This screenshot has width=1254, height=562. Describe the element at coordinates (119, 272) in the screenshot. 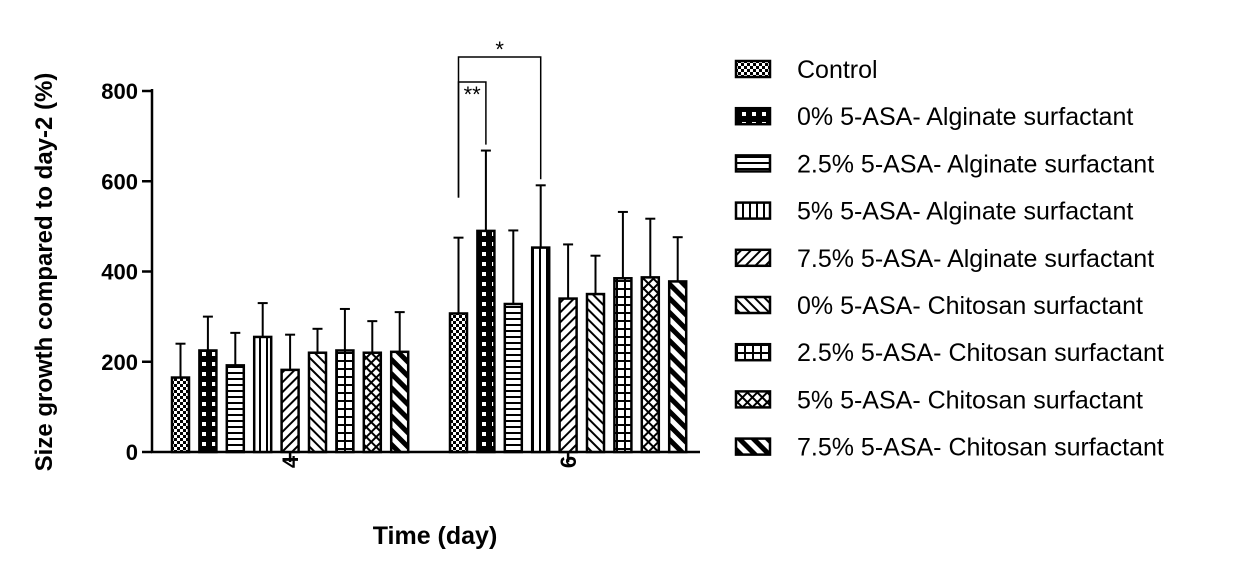

I see `y-tick-label: 400` at that location.